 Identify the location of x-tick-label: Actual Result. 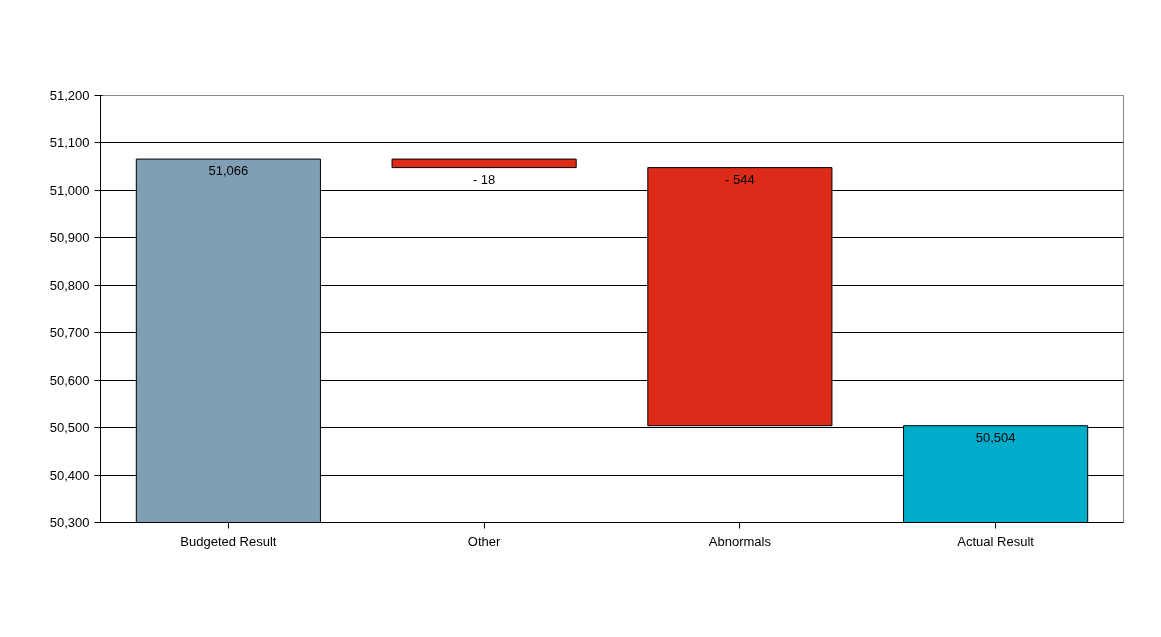
(996, 541).